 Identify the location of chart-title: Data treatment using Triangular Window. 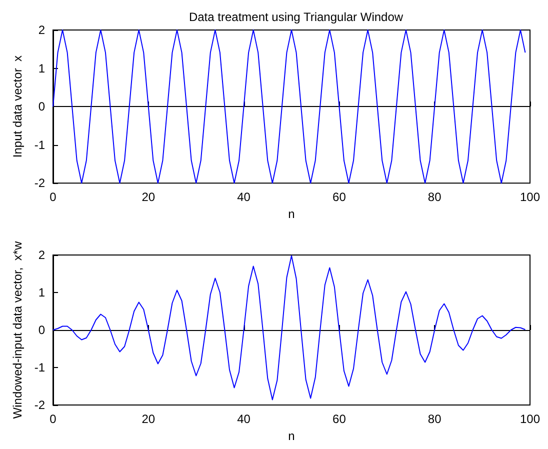
(296, 17).